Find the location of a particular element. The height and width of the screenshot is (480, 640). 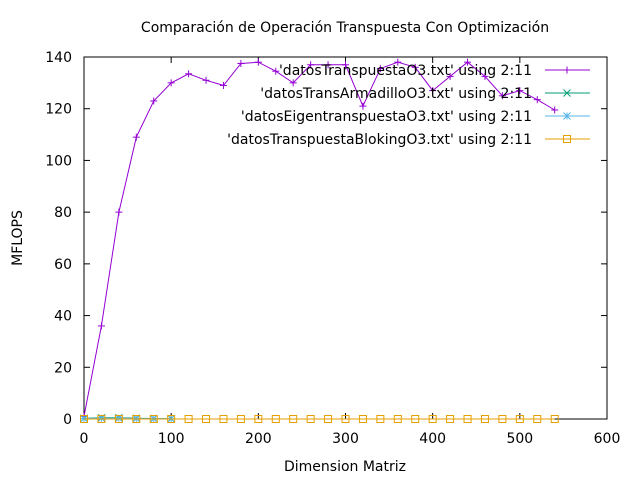

y-tick-label: 80 is located at coordinates (63, 213).